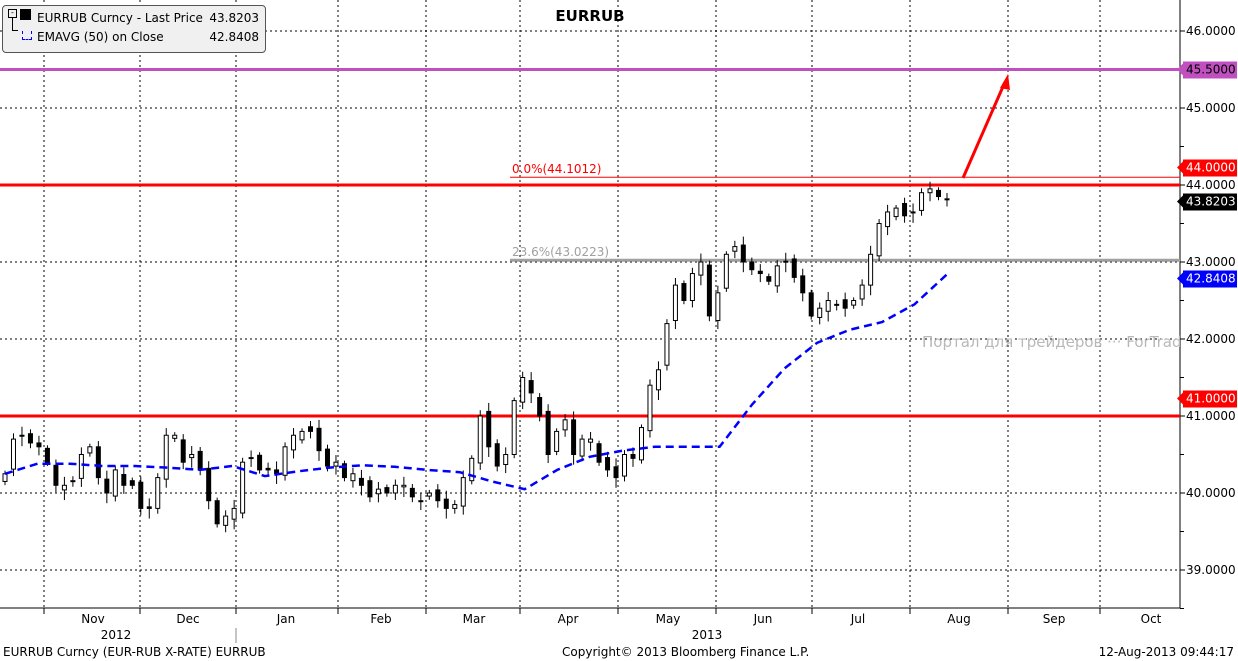 The height and width of the screenshot is (661, 1238). Describe the element at coordinates (12, 13) in the screenshot. I see `collapse-icon: -` at that location.